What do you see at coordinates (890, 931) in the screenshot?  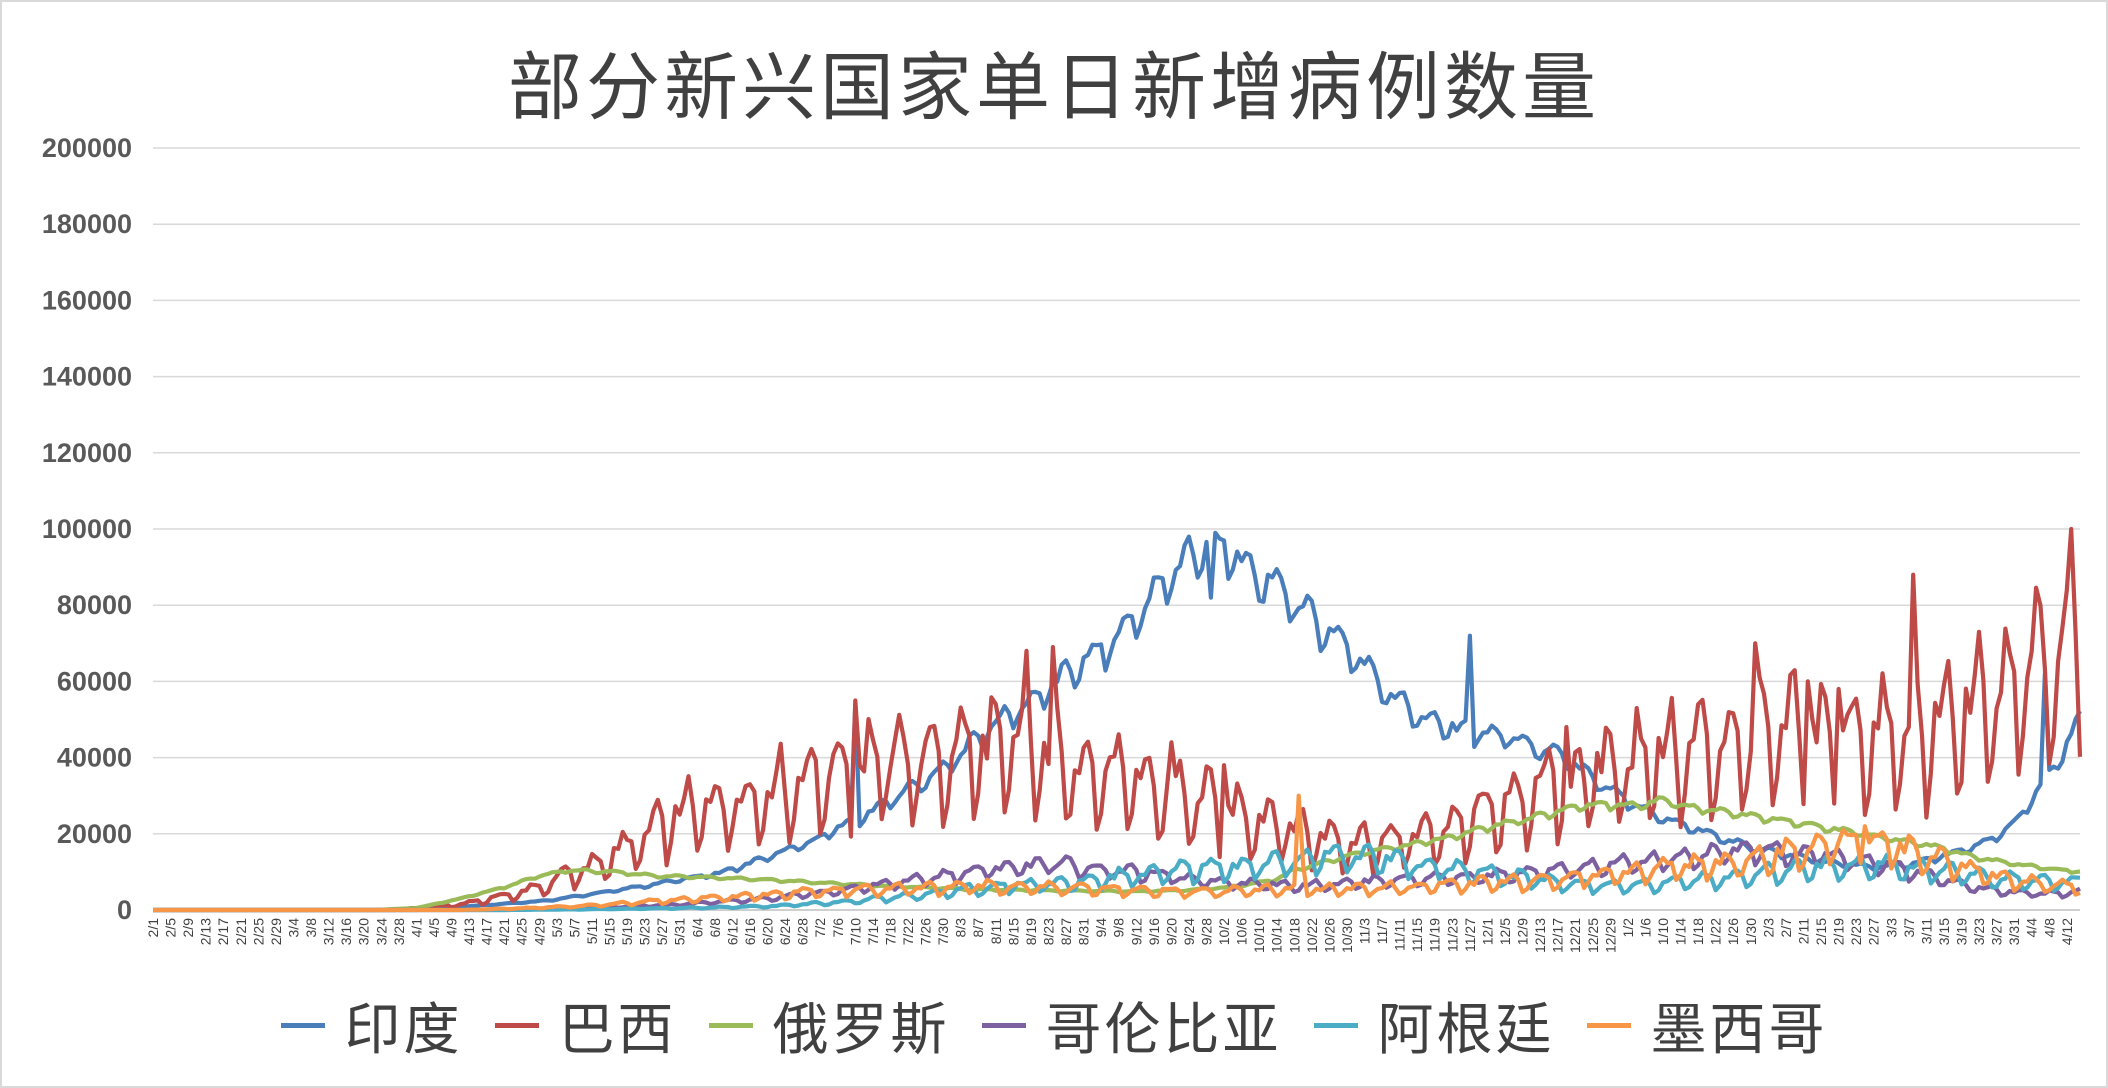 I see `x-tick-label: 7/18` at bounding box center [890, 931].